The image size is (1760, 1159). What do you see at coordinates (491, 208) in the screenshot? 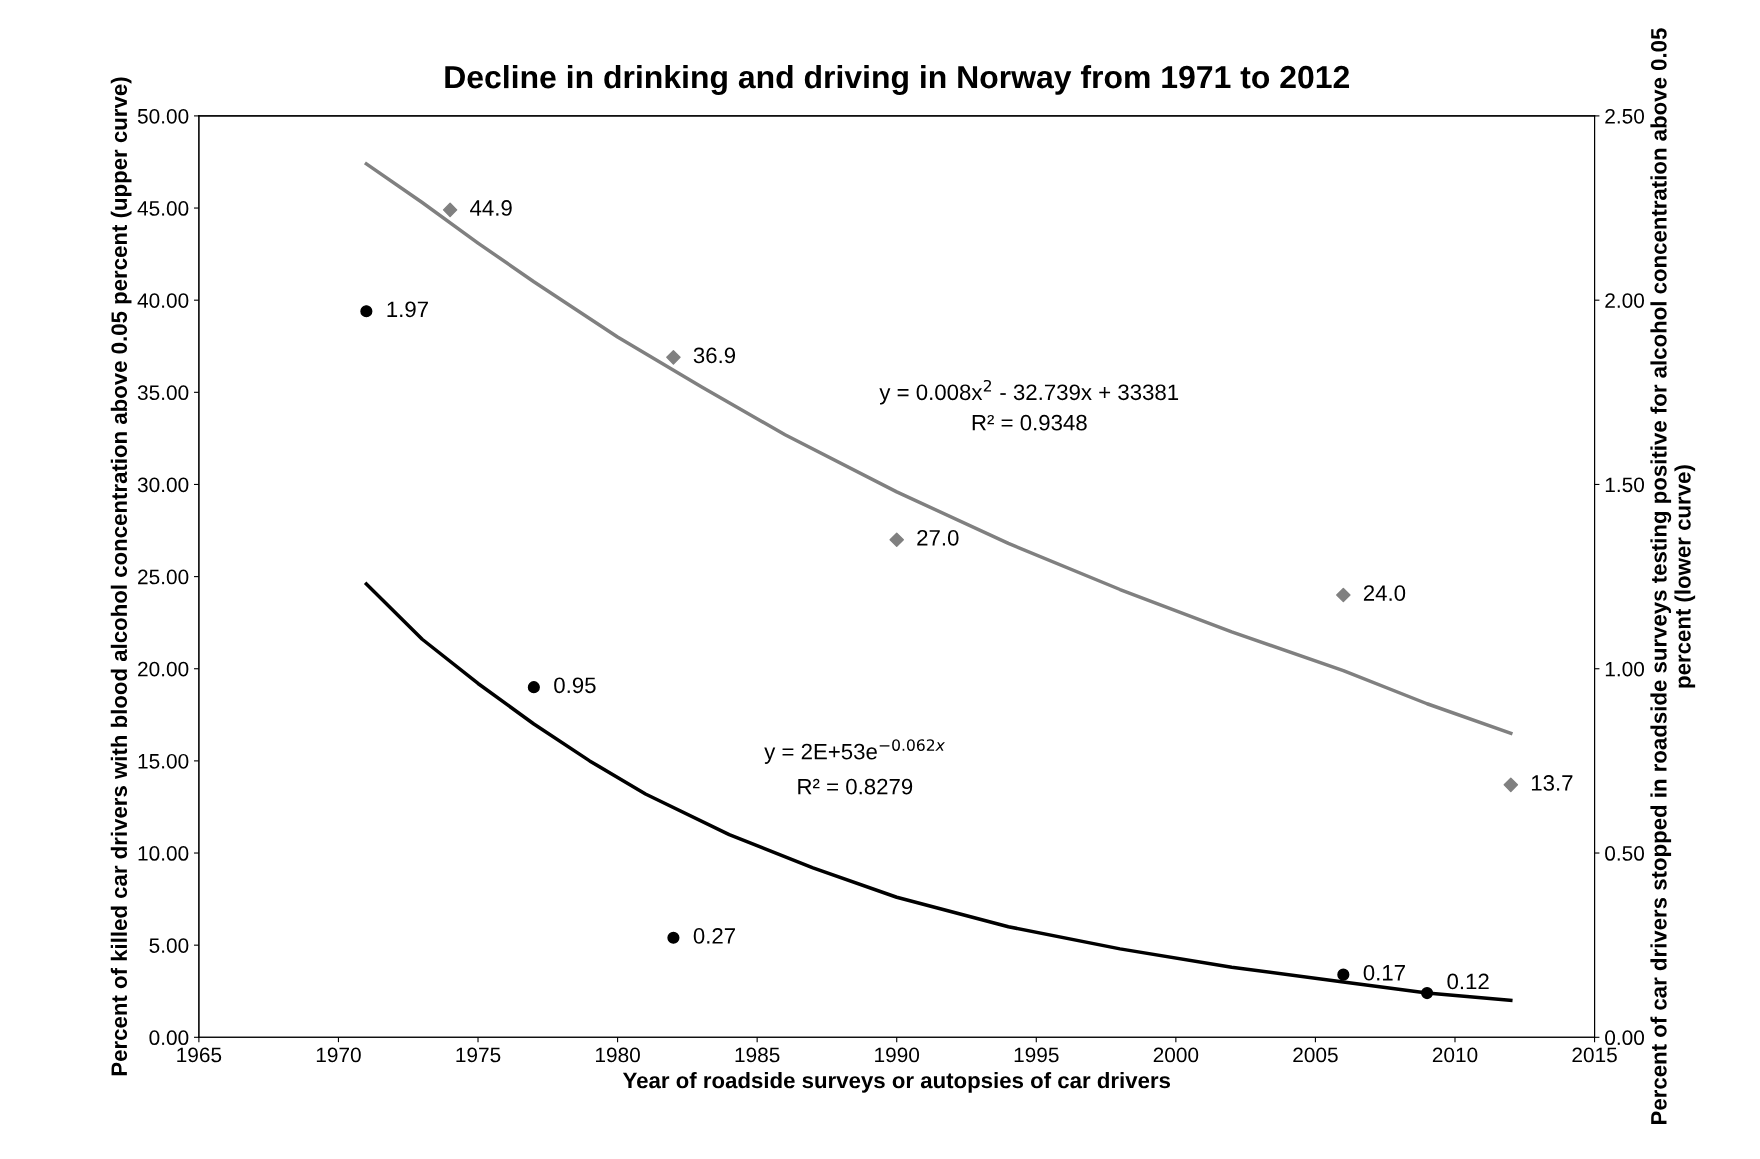
I see `data-label: 44.9` at bounding box center [491, 208].